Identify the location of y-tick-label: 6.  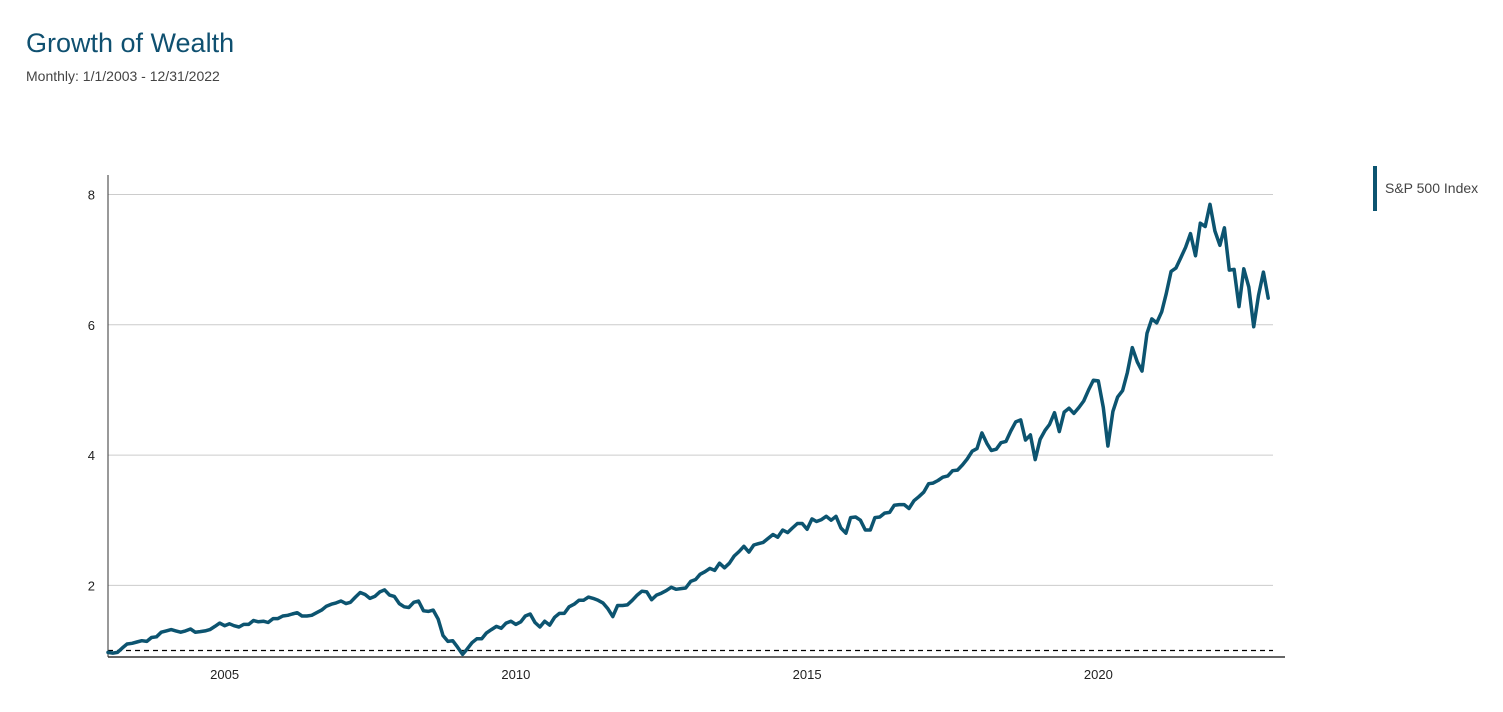
(91, 325).